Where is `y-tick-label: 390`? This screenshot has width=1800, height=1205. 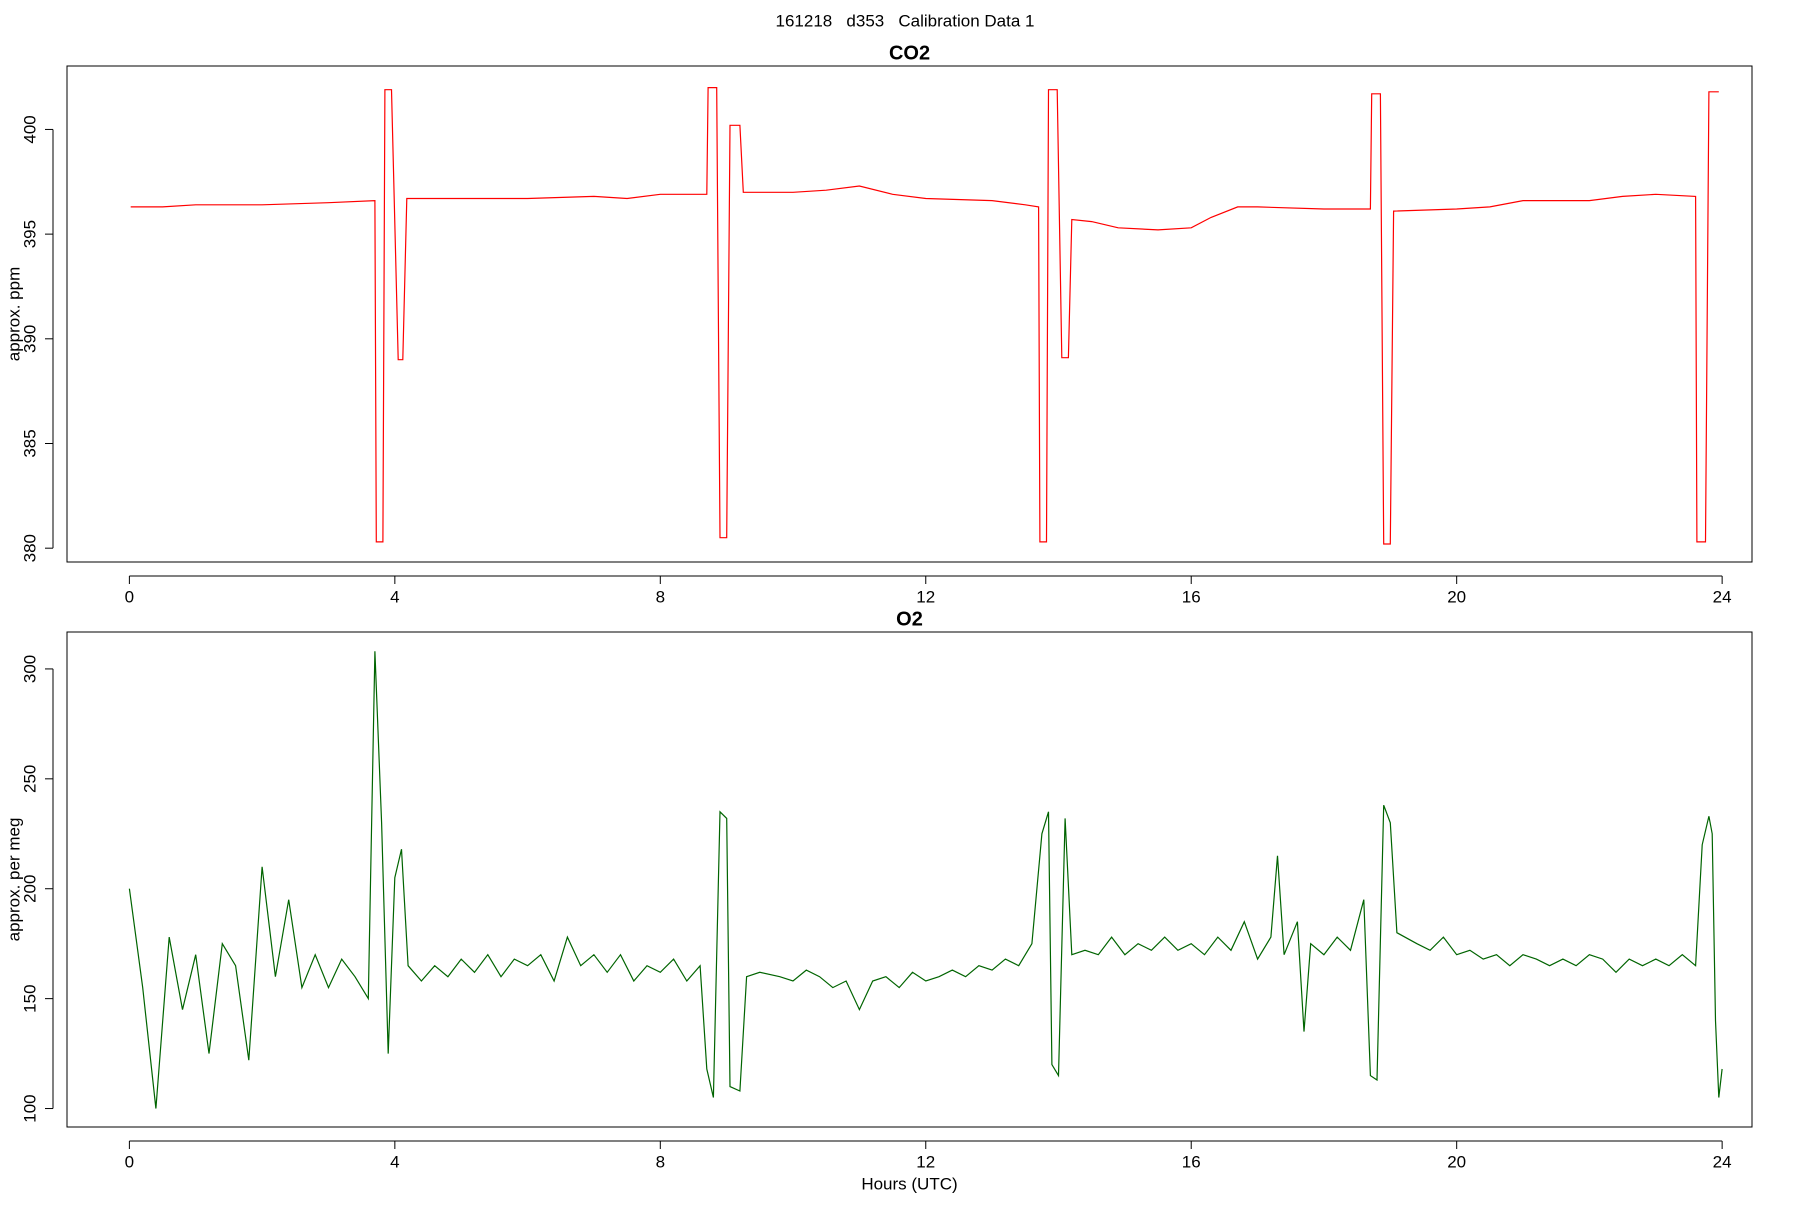 y-tick-label: 390 is located at coordinates (29, 339).